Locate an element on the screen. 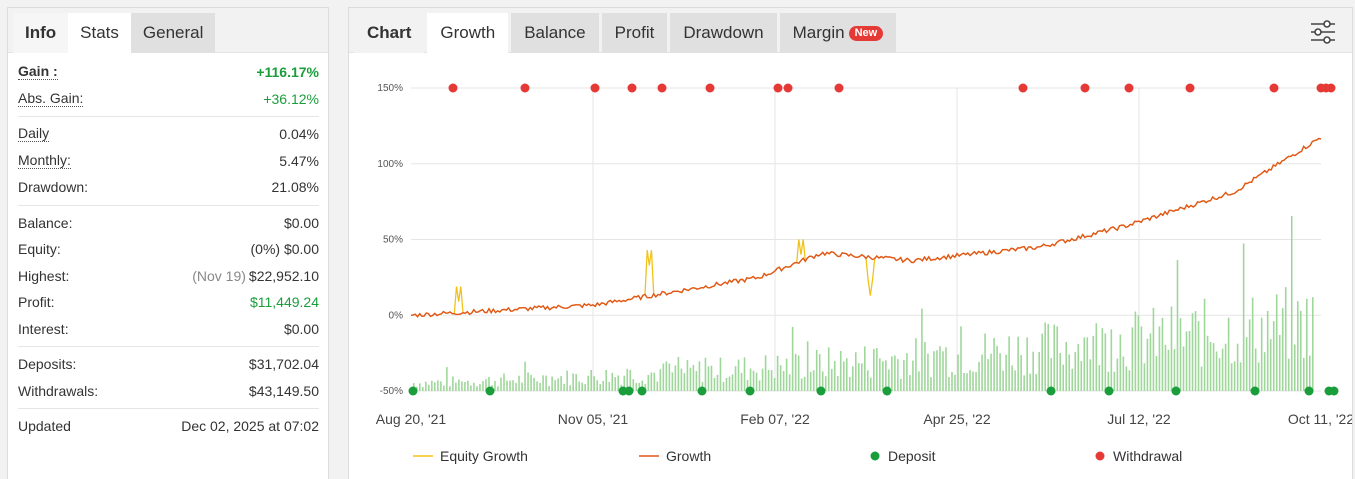 The width and height of the screenshot is (1355, 479). tab-growth: Growth is located at coordinates (468, 33).